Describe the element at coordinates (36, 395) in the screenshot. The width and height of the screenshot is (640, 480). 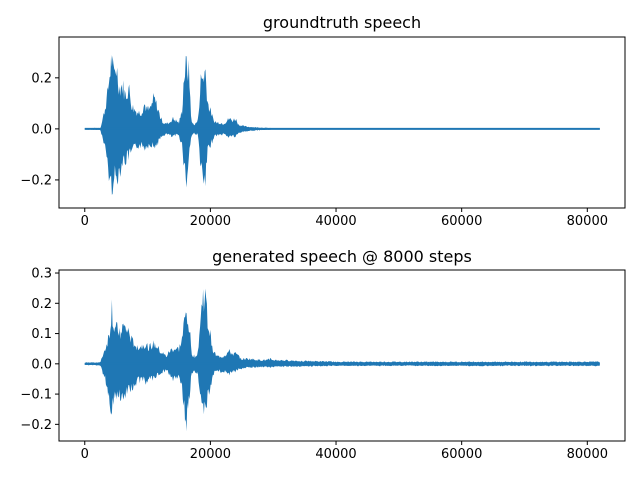
I see `y-tick-label: −0.1` at that location.